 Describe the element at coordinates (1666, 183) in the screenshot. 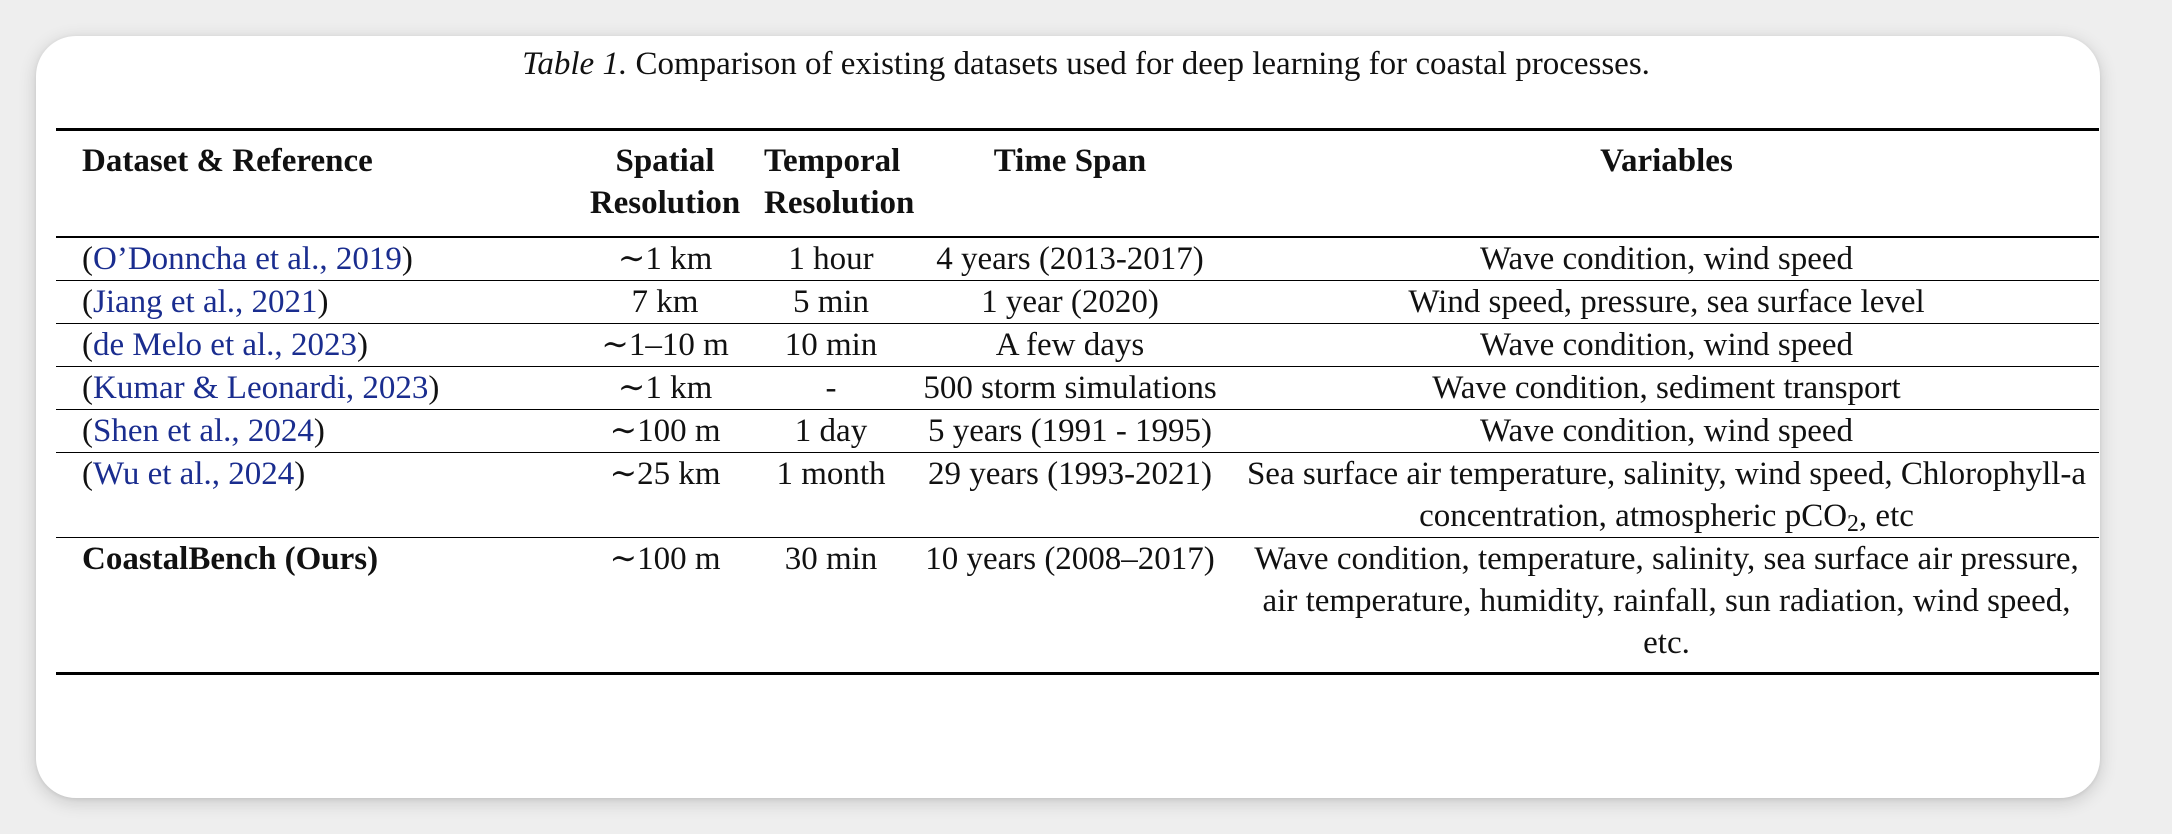

I see `header-variables: Variables` at that location.